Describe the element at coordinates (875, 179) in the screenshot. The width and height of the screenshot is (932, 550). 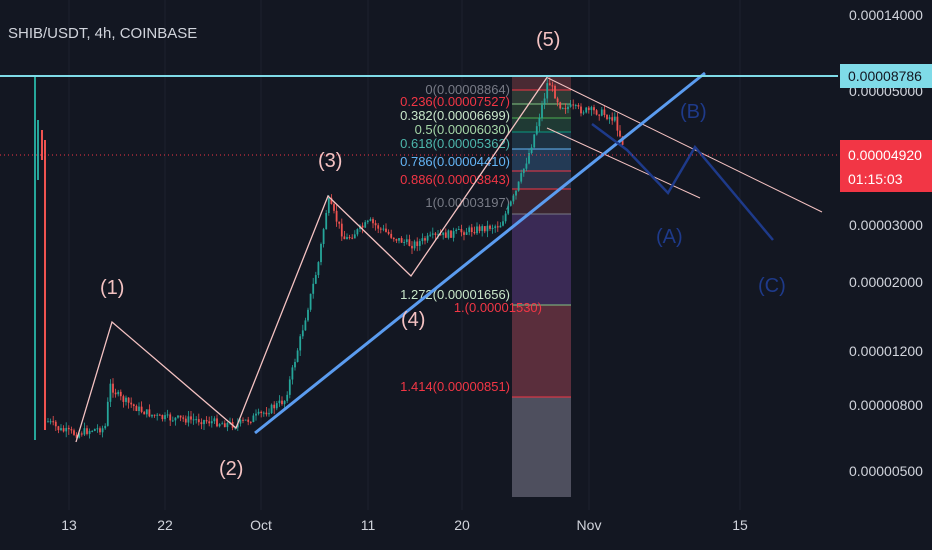
I see `countdown: 01:15:03` at that location.